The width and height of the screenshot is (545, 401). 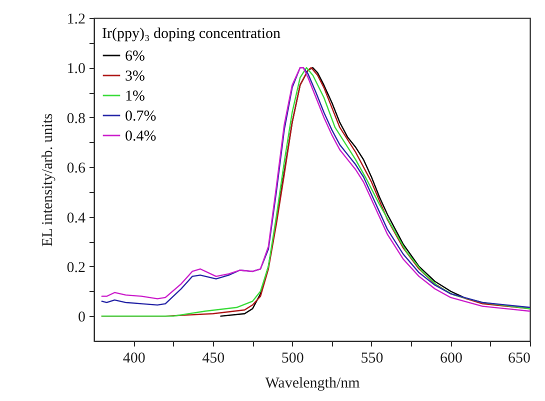 I want to click on x-tick-label: 550, so click(x=372, y=358).